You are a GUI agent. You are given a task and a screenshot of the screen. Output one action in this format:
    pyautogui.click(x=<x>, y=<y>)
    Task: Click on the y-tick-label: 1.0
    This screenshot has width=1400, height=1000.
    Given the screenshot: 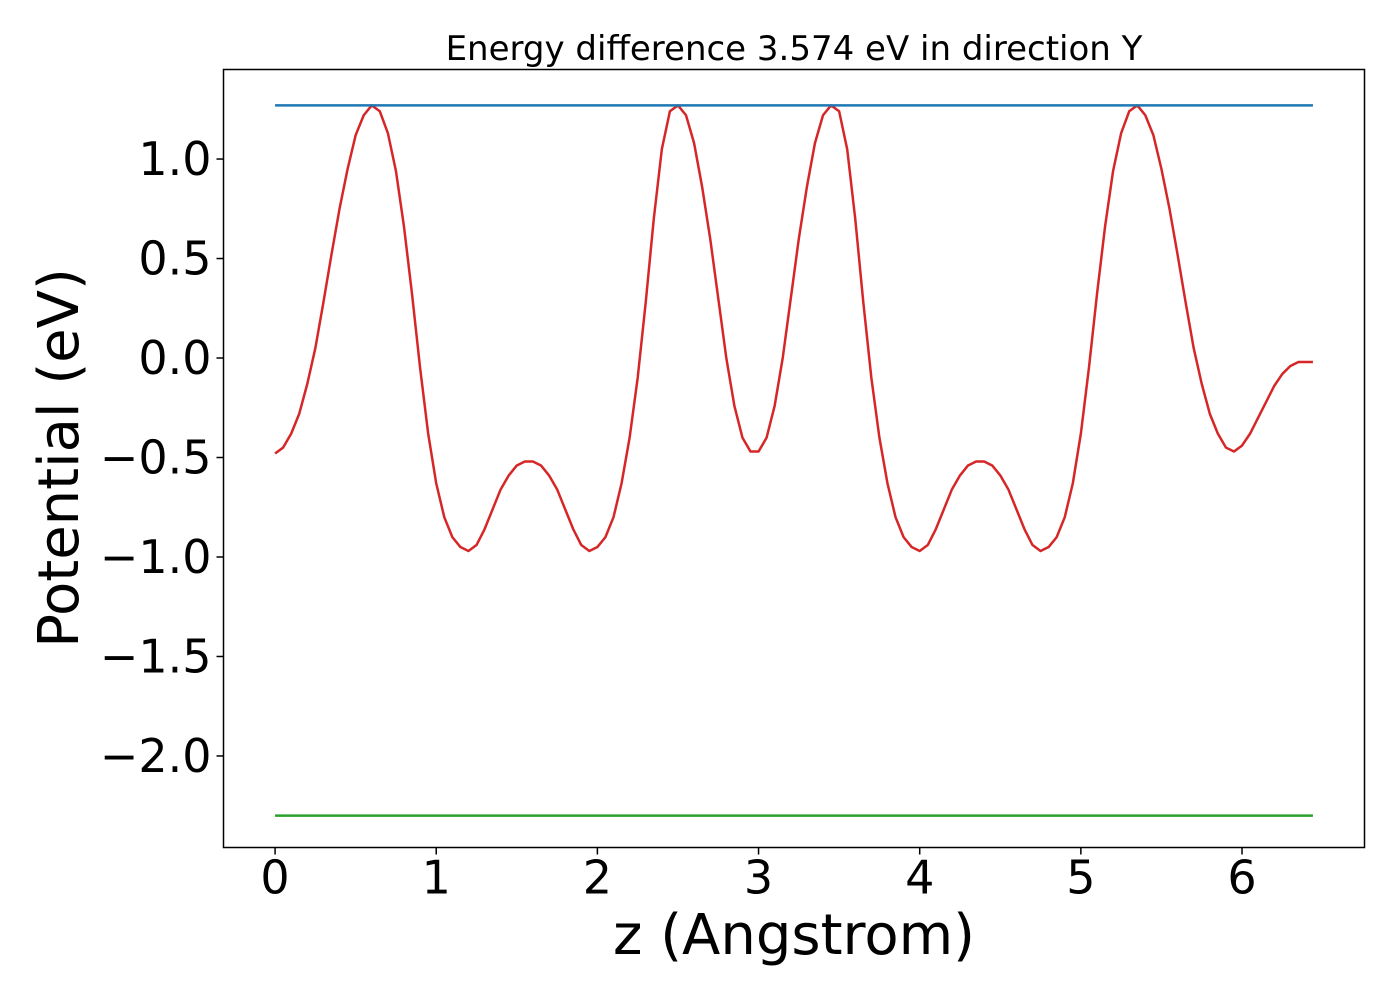 What is the action you would take?
    pyautogui.click(x=174, y=159)
    